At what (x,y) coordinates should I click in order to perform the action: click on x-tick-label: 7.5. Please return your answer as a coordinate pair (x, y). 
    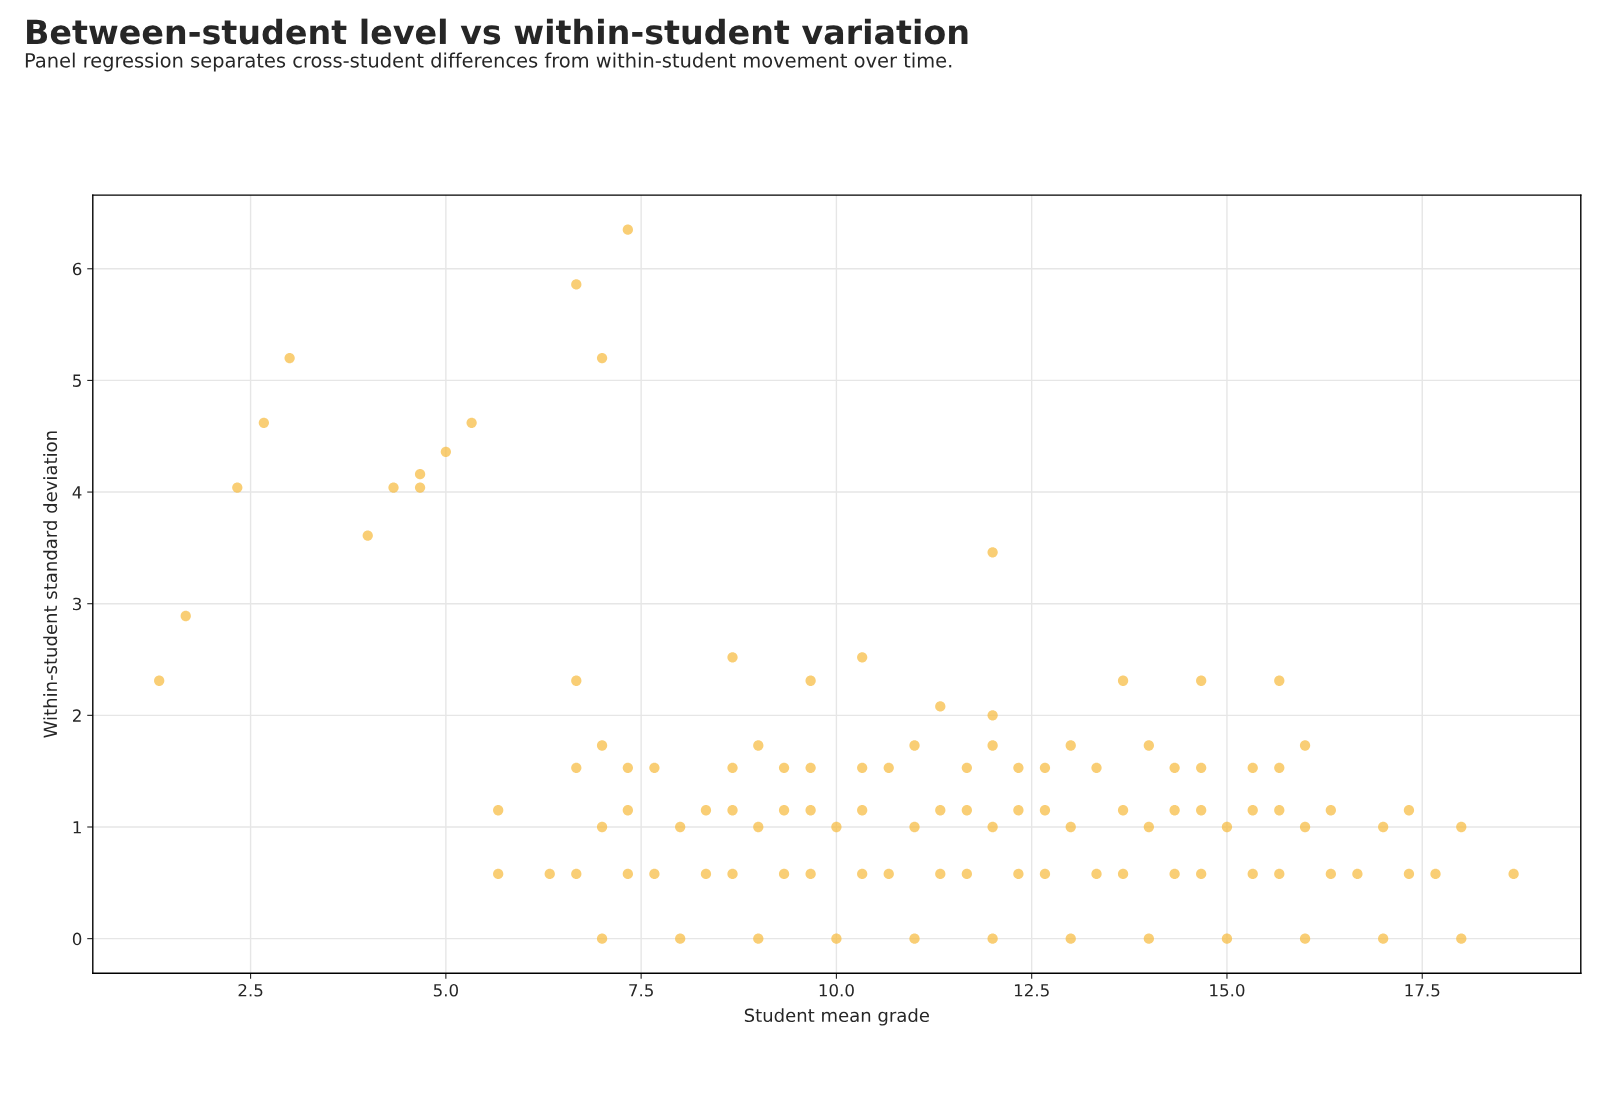
    Looking at the image, I should click on (641, 990).